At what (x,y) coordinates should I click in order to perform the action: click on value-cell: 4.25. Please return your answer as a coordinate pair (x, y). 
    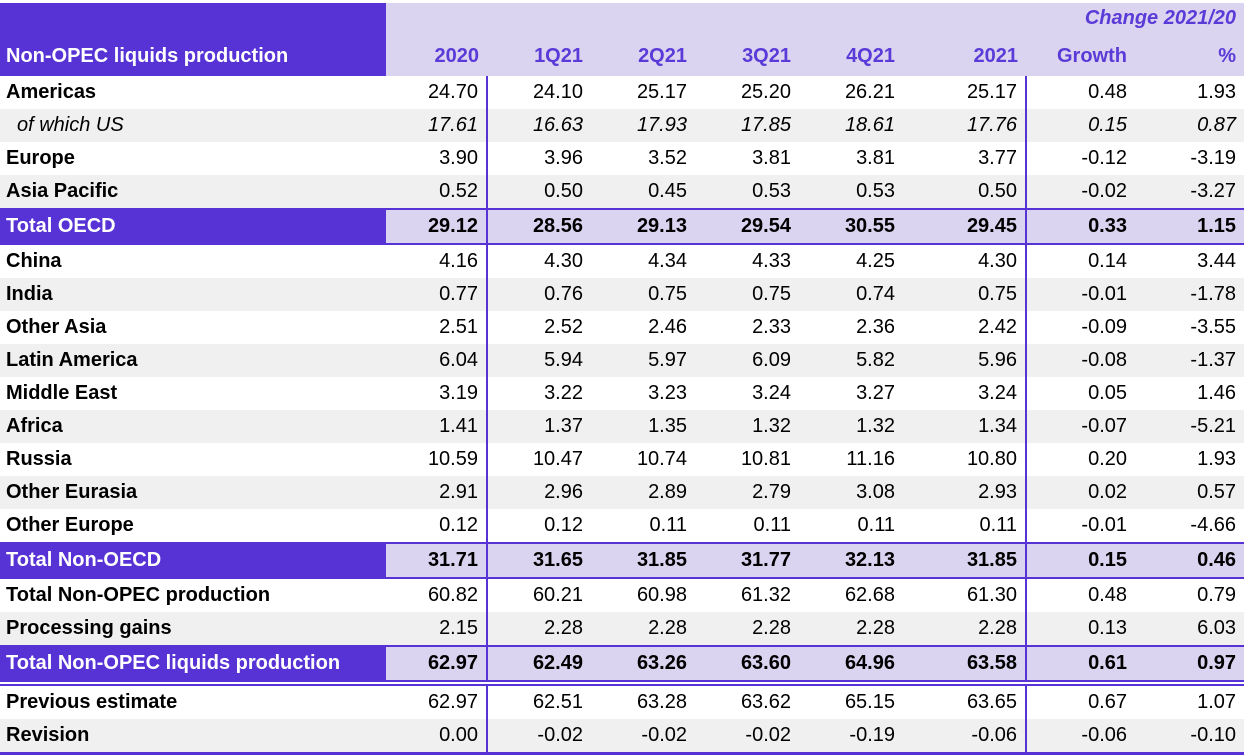
    Looking at the image, I should click on (875, 261).